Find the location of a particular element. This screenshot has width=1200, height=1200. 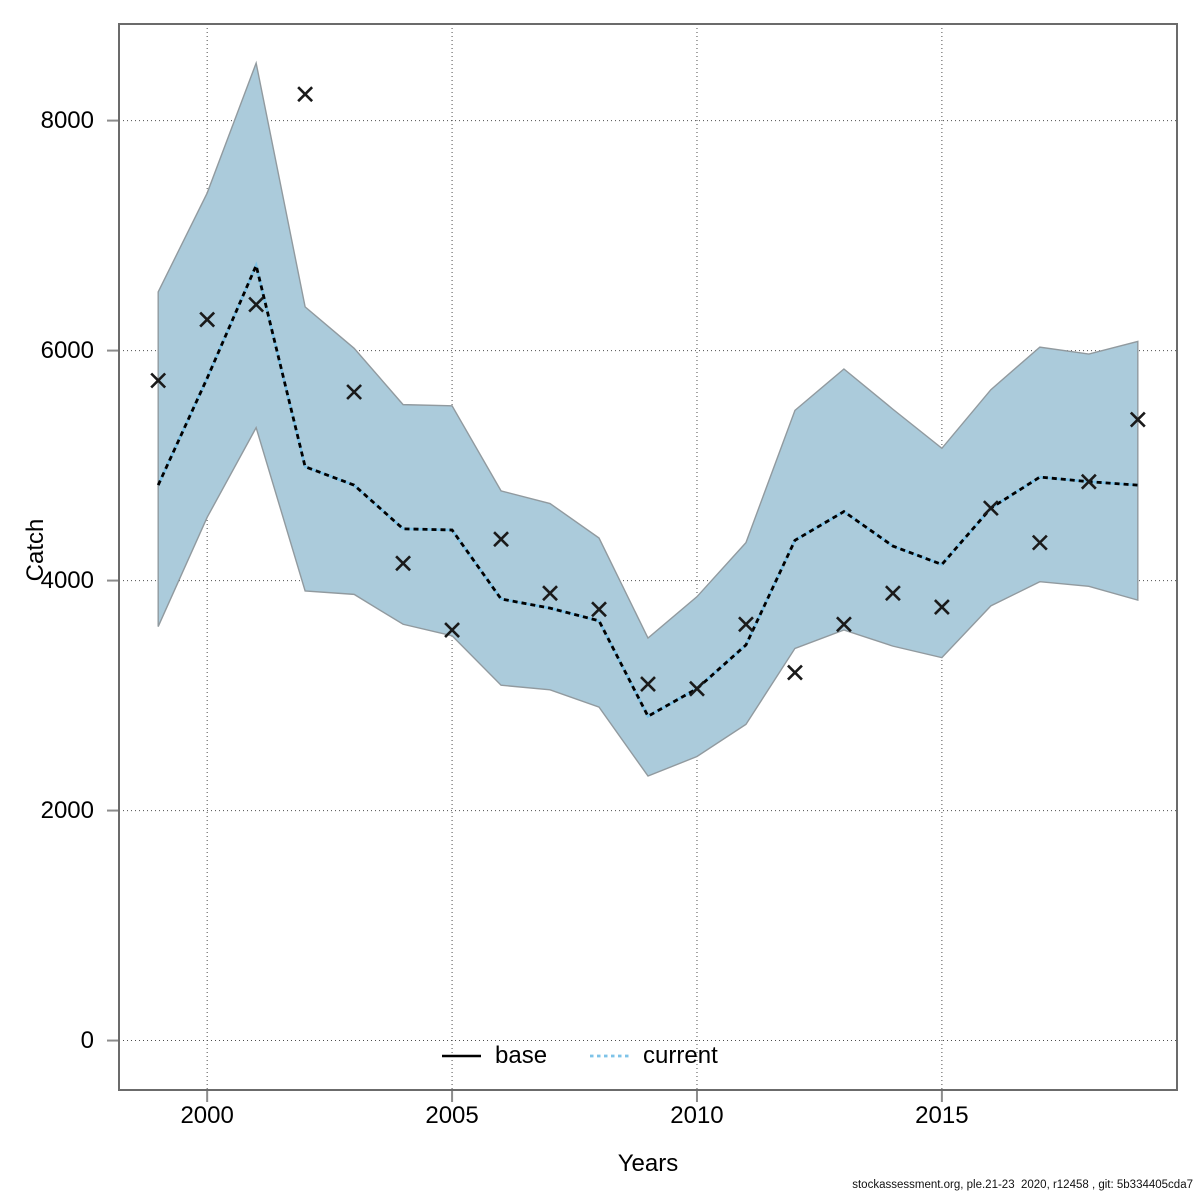

y-tick-label: 6000 is located at coordinates (67, 350).